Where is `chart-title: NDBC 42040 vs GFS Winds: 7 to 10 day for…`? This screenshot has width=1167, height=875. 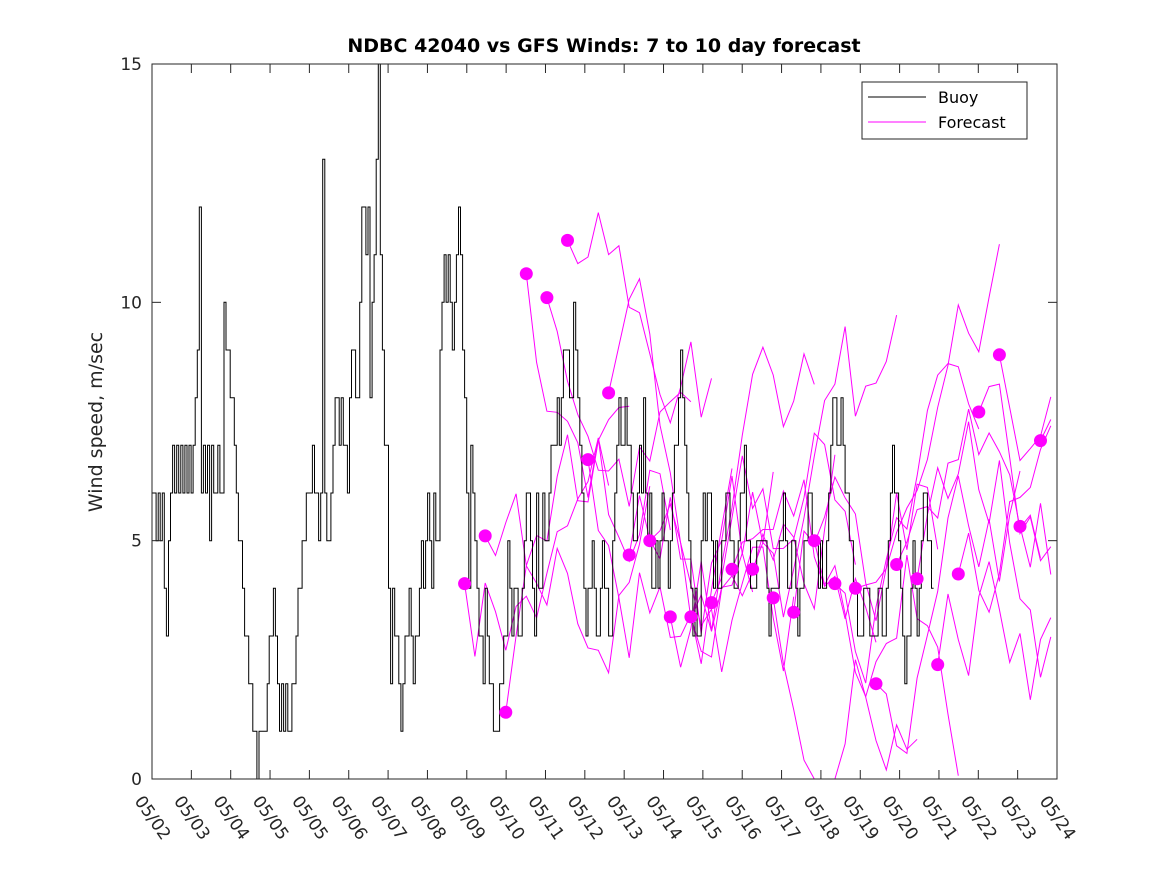 chart-title: NDBC 42040 vs GFS Winds: 7 to 10 day for… is located at coordinates (603, 46).